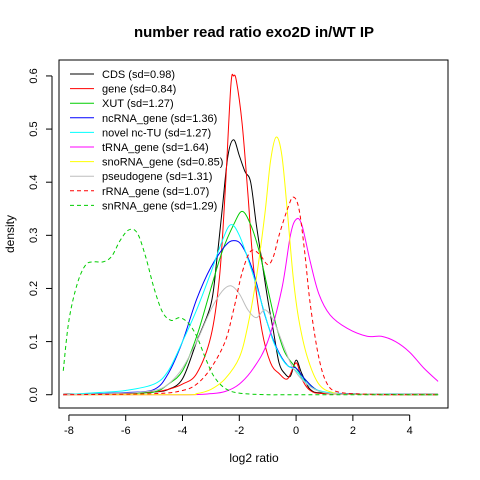 The height and width of the screenshot is (480, 480). What do you see at coordinates (157, 177) in the screenshot?
I see `legend-label: pseudogene (sd=1.31)` at bounding box center [157, 177].